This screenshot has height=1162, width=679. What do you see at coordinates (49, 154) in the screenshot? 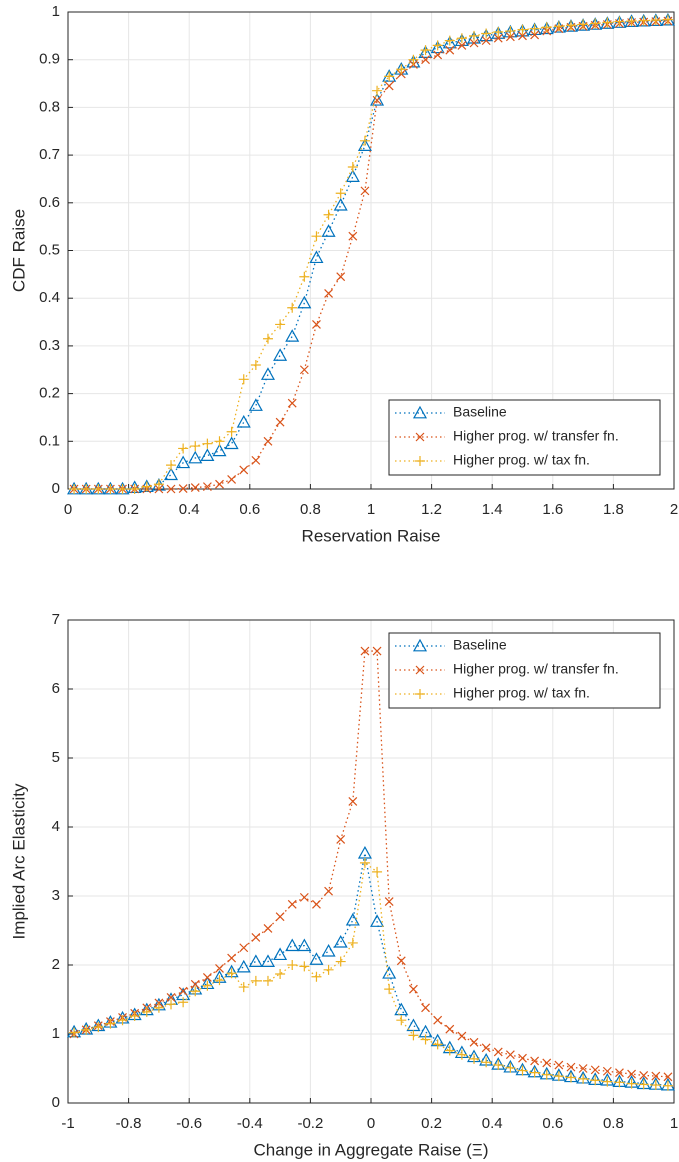
I see `y-tick-label: 0.7` at bounding box center [49, 154].